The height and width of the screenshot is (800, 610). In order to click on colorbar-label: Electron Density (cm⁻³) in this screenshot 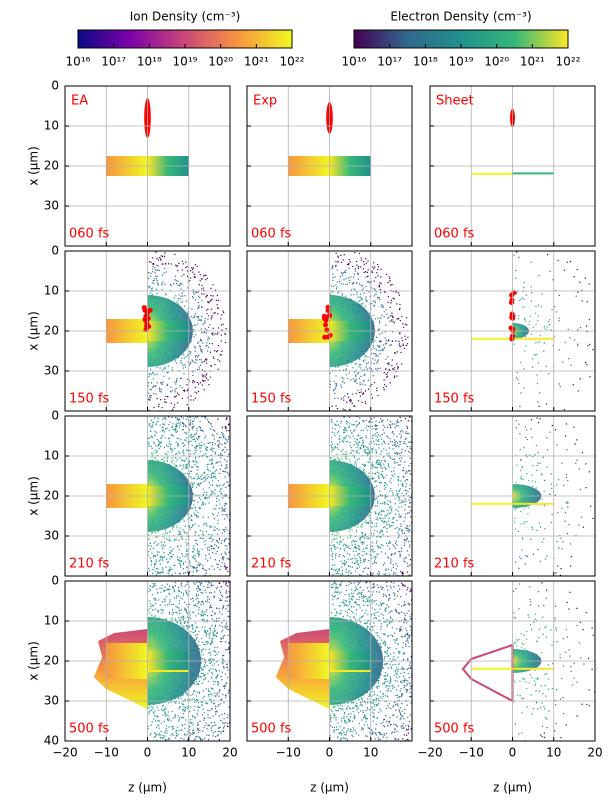, I will do `click(460, 17)`.